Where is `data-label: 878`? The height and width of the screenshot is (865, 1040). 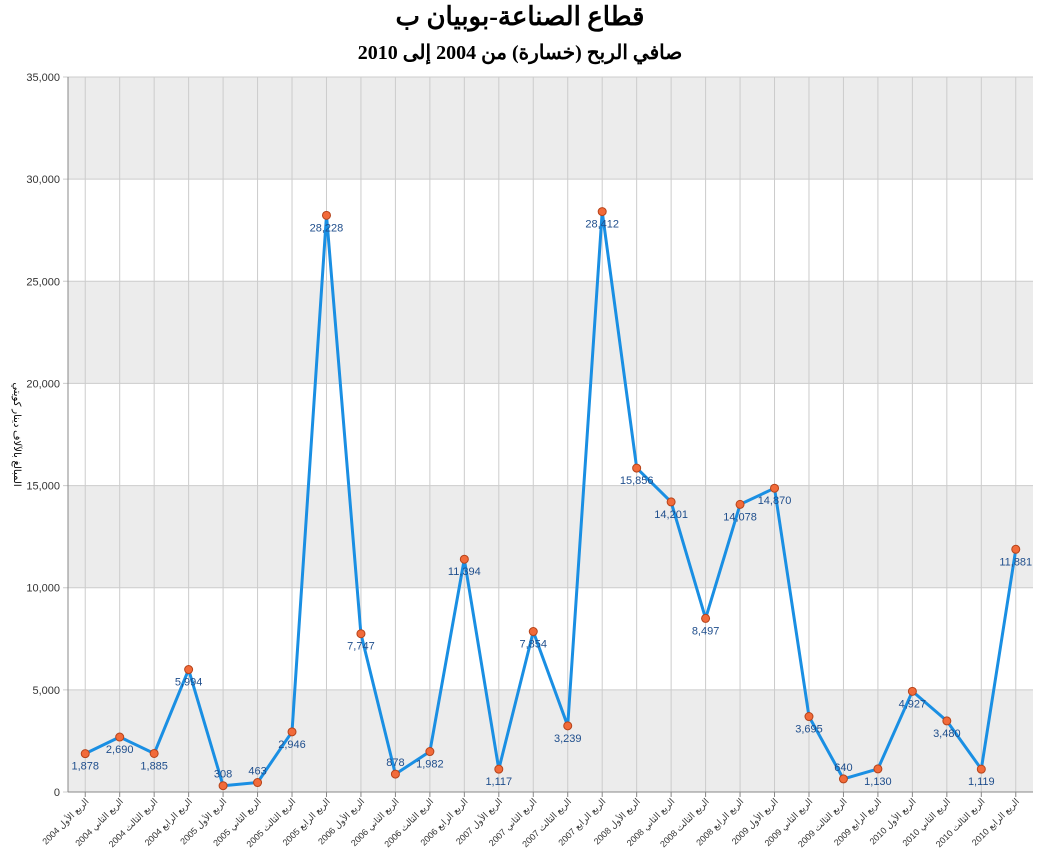 data-label: 878 is located at coordinates (395, 763).